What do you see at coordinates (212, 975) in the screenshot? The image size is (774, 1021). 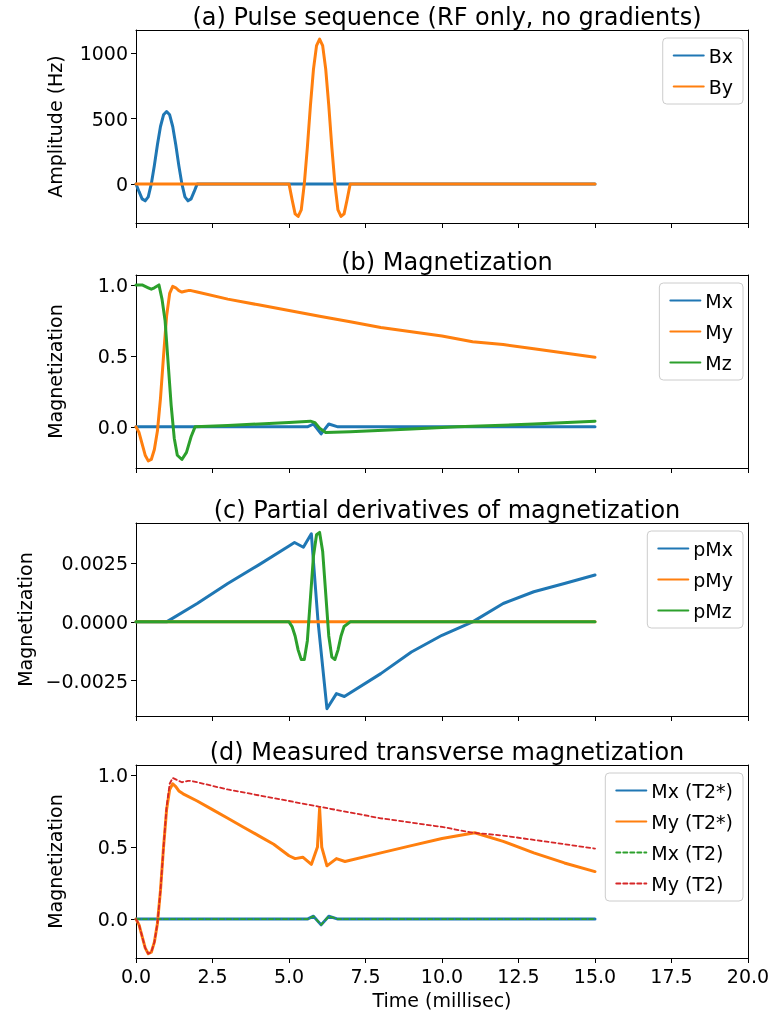 I see `x-tick-label: 2.5` at bounding box center [212, 975].